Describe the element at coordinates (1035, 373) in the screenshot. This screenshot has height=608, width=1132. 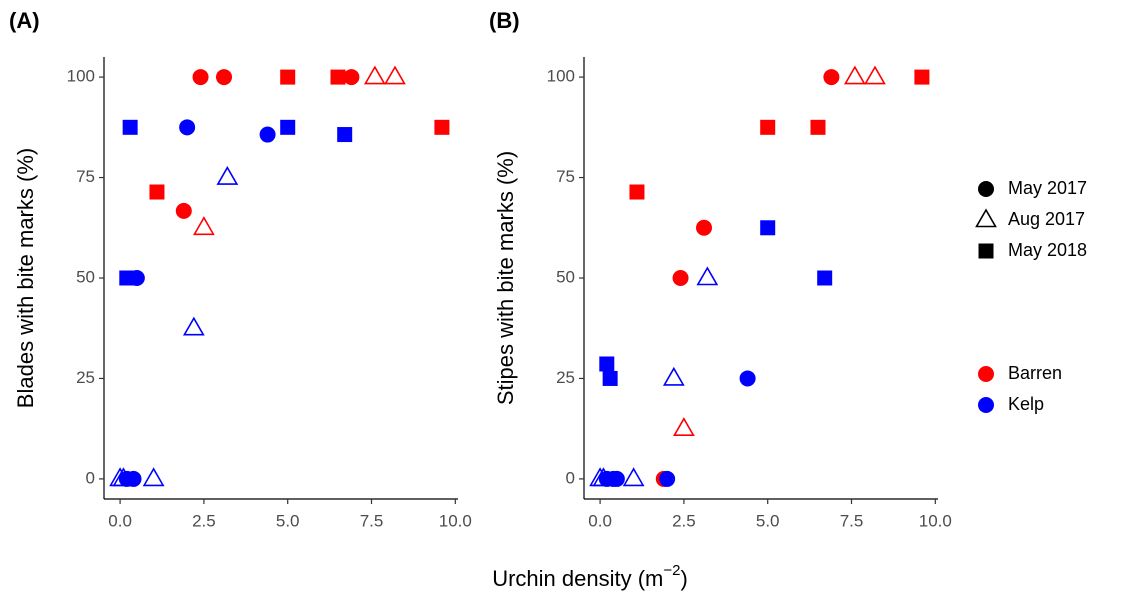
I see `legend-label: Barren` at that location.